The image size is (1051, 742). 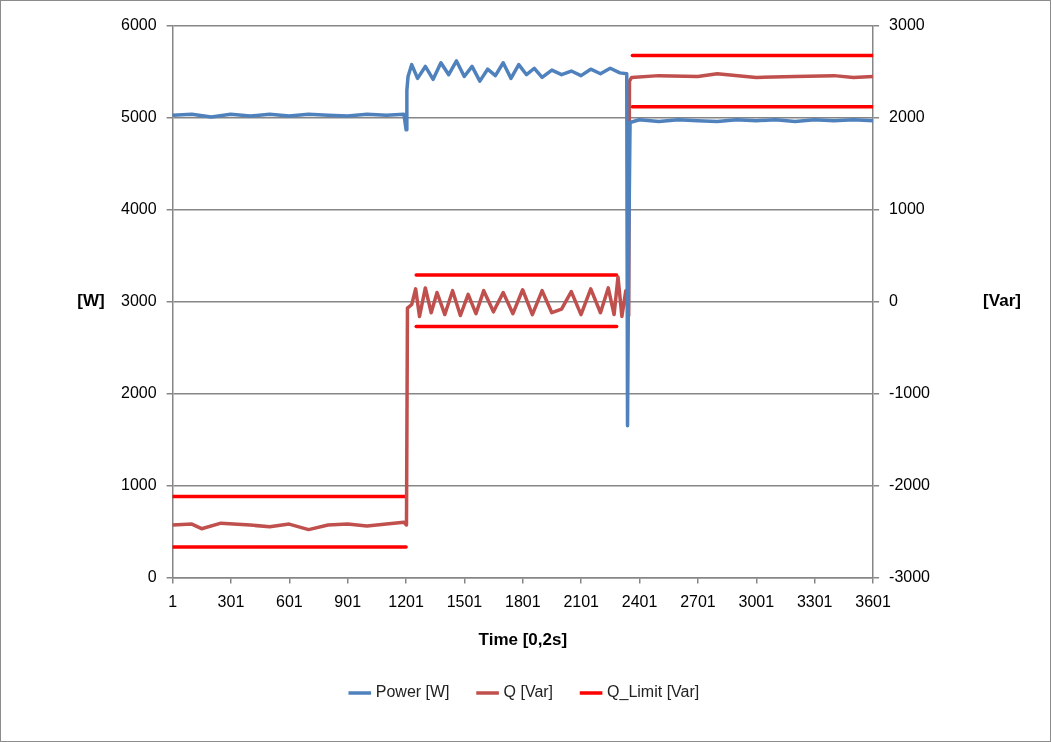 I want to click on x-tick-label: 301, so click(x=231, y=602).